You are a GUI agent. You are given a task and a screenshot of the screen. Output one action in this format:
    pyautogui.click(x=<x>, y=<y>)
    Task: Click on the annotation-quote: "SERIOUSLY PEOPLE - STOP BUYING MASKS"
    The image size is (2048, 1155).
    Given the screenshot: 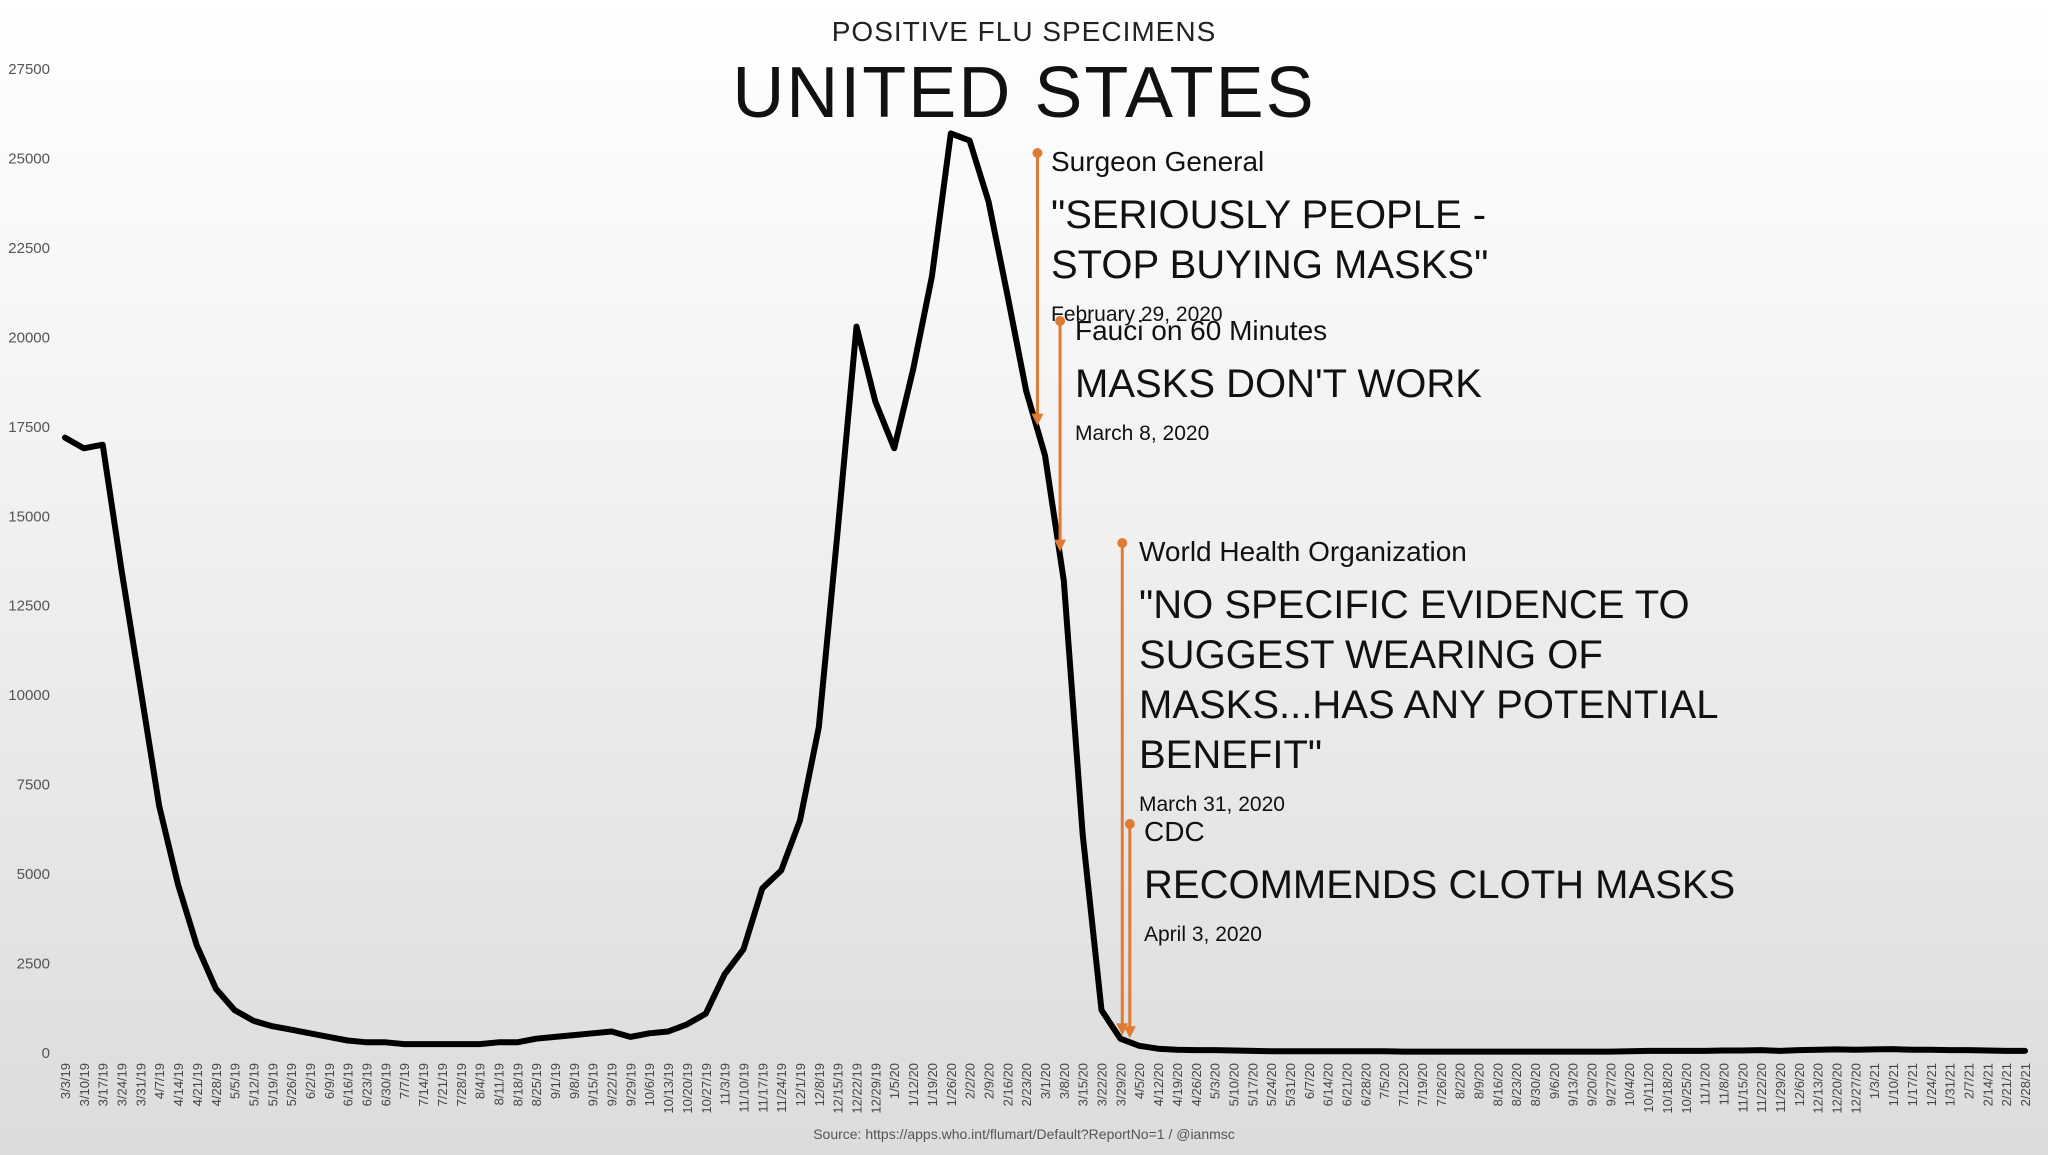 What is the action you would take?
    pyautogui.click(x=1270, y=240)
    